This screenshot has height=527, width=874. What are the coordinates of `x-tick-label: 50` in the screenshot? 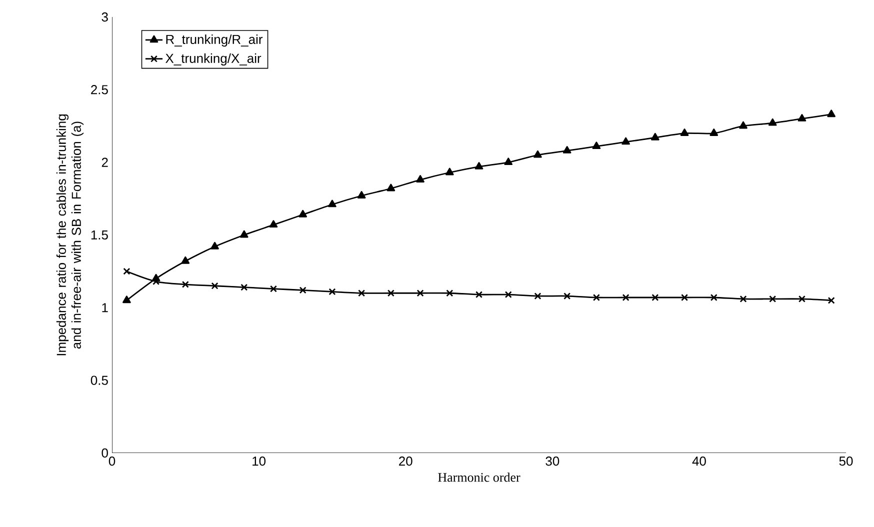 It's located at (846, 461).